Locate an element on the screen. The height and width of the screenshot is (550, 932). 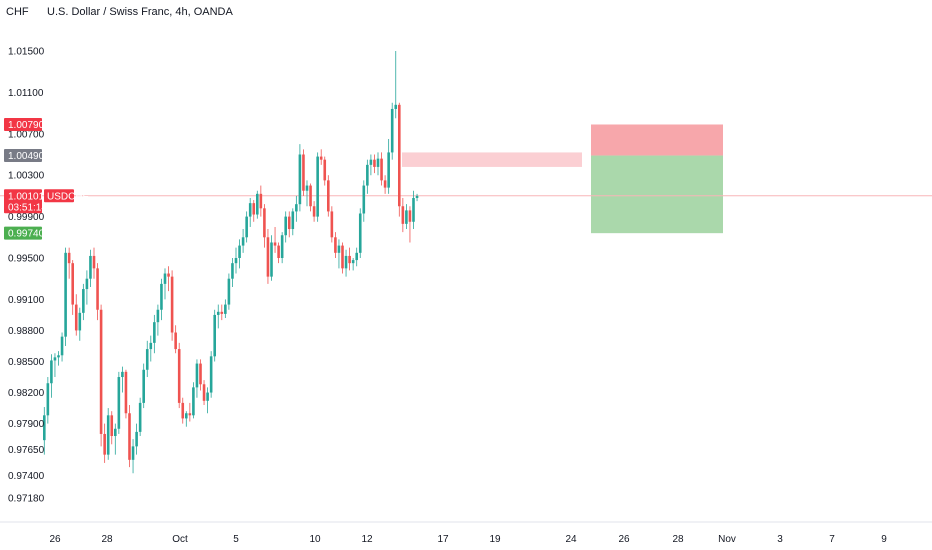
svg-text: USDCHF is located at coordinates (68, 196).